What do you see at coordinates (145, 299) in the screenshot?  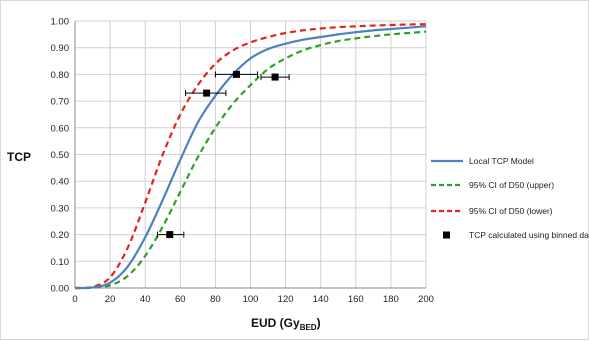 I see `x-tick-label: 40` at bounding box center [145, 299].